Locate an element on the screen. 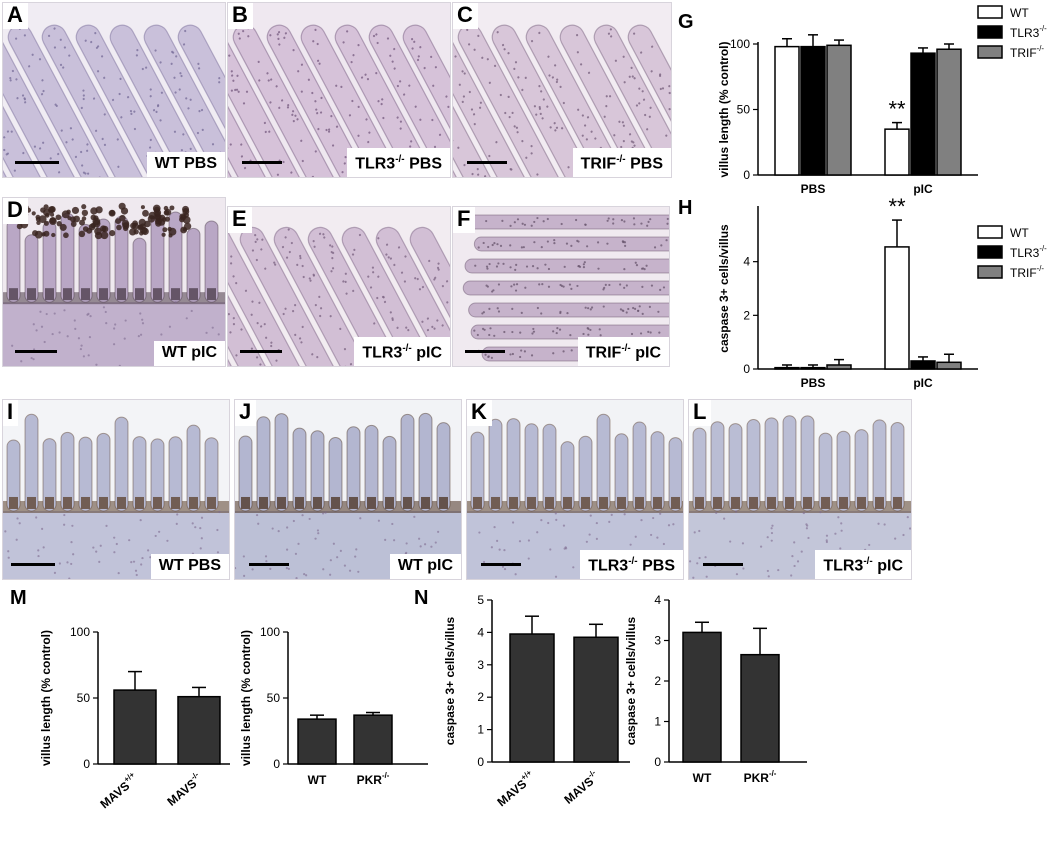 The height and width of the screenshot is (841, 1050). panel-e: E TLR3-/- pIC is located at coordinates (339, 286).